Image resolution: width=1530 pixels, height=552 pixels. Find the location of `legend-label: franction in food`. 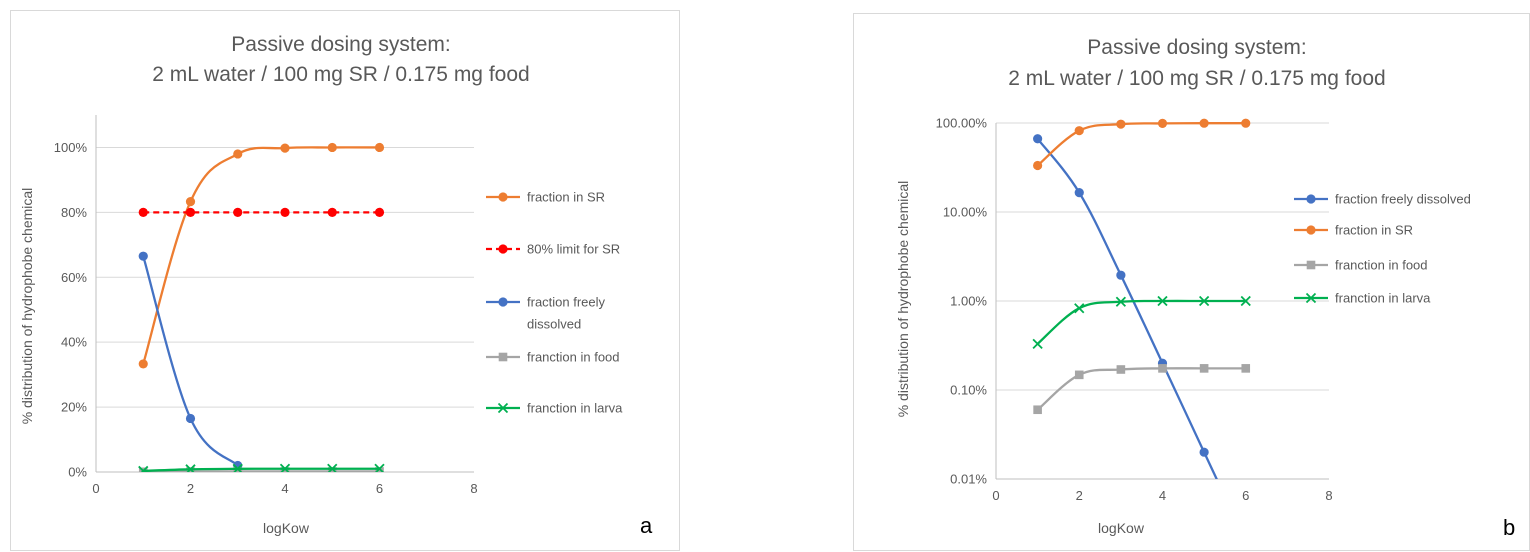

legend-label: franction in food is located at coordinates (1381, 265).